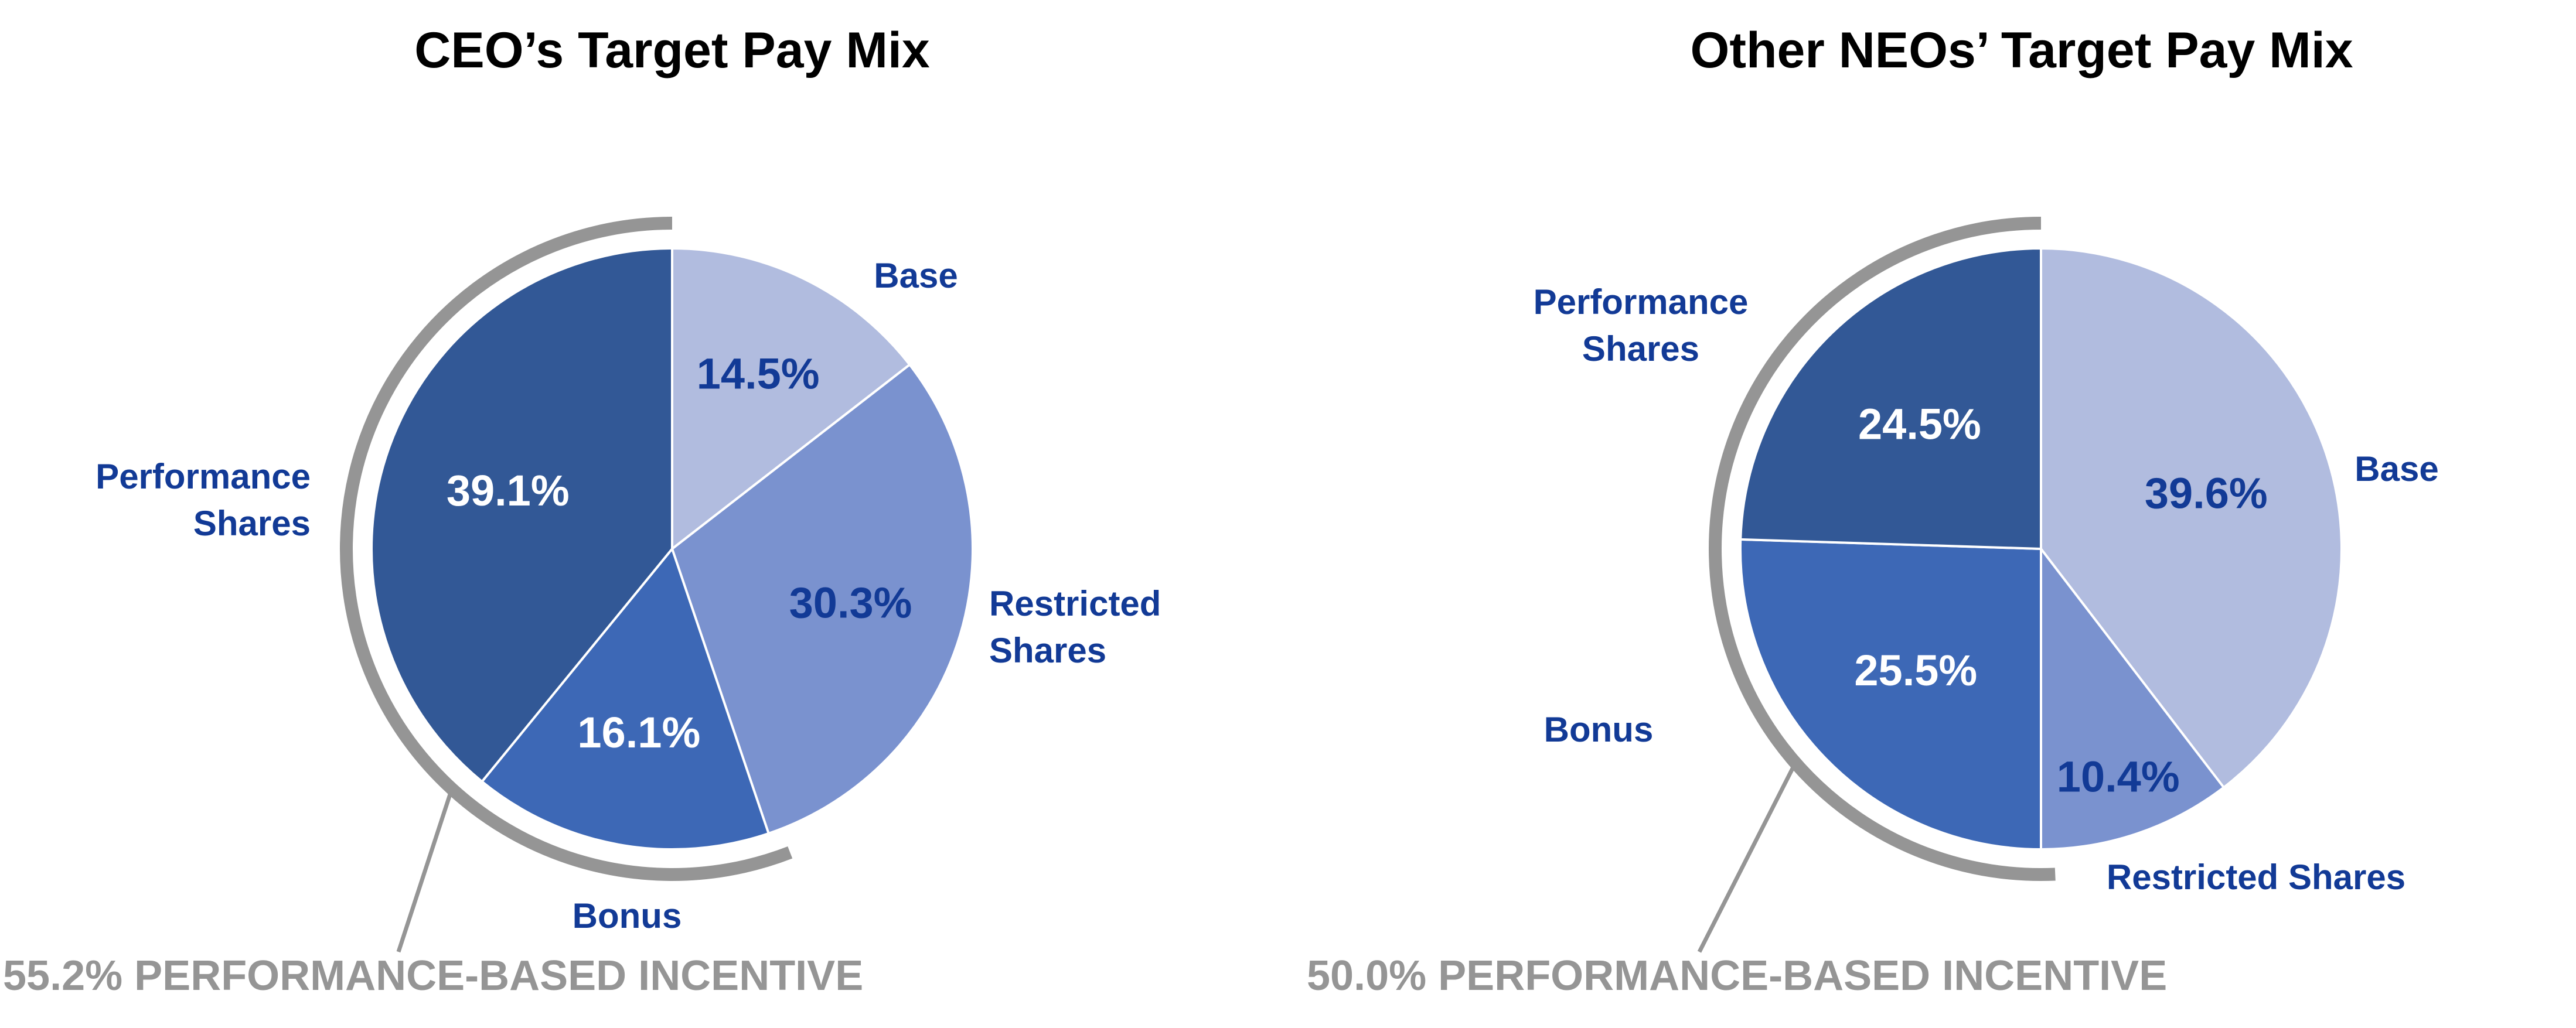  Describe the element at coordinates (638, 732) in the screenshot. I see `ceo-value-label-bonus: 16.1%` at that location.